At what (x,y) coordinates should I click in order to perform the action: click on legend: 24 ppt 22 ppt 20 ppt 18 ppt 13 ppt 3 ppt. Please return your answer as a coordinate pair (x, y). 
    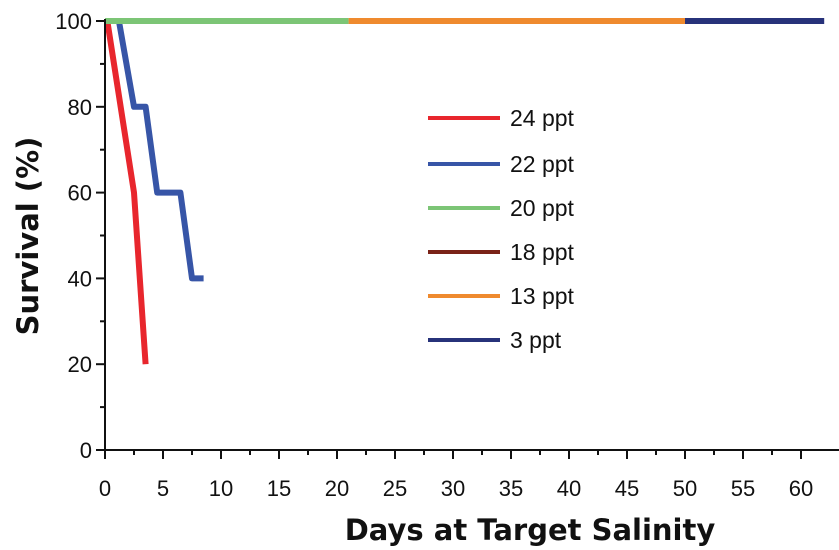
    Looking at the image, I should click on (501, 229).